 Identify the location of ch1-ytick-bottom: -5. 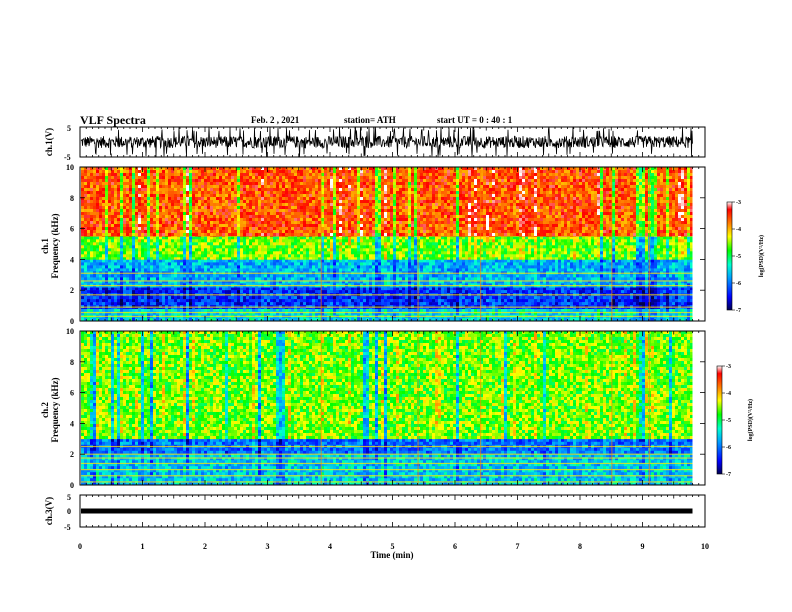
(67, 157).